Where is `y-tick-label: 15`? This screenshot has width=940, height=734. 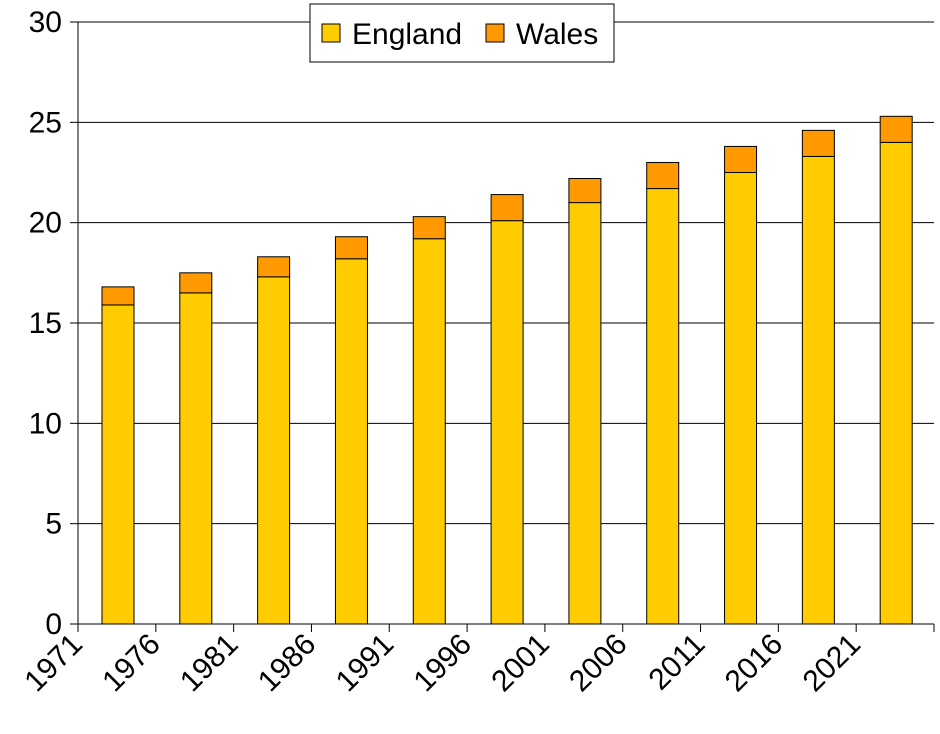 y-tick-label: 15 is located at coordinates (45, 323).